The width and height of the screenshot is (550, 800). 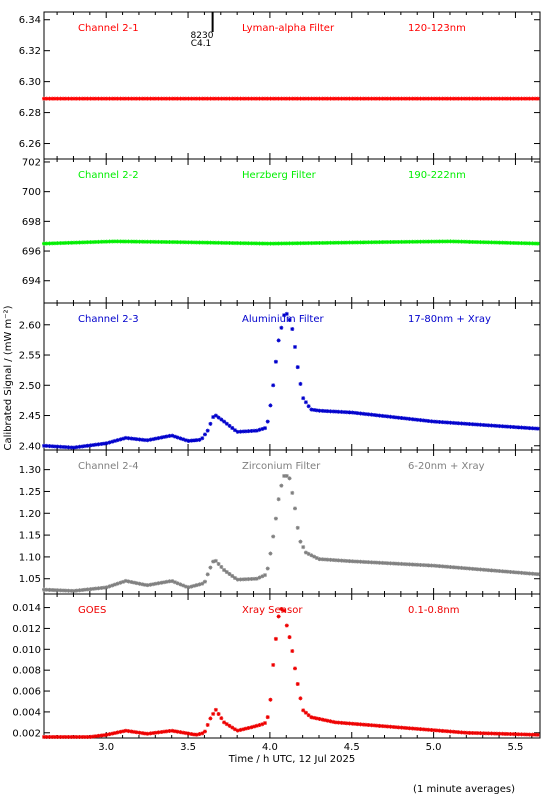 What do you see at coordinates (446, 466) in the screenshot?
I see `panel-band-label: 6-20nm + Xray` at bounding box center [446, 466].